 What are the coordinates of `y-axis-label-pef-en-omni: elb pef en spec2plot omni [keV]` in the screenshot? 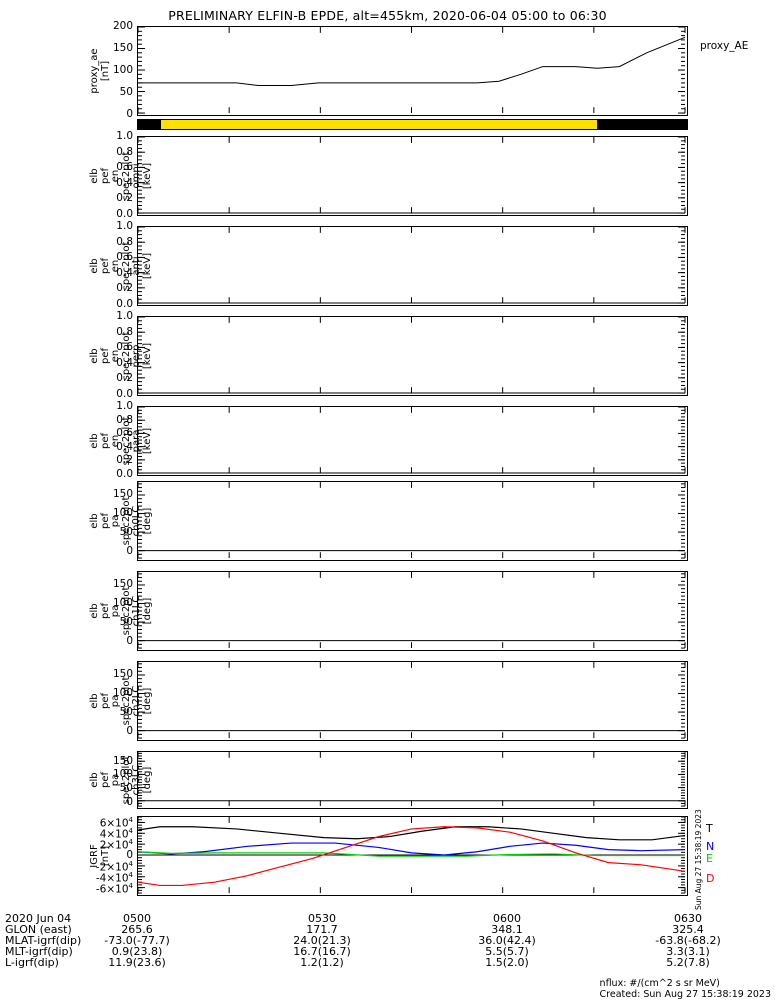 It's located at (121, 176).